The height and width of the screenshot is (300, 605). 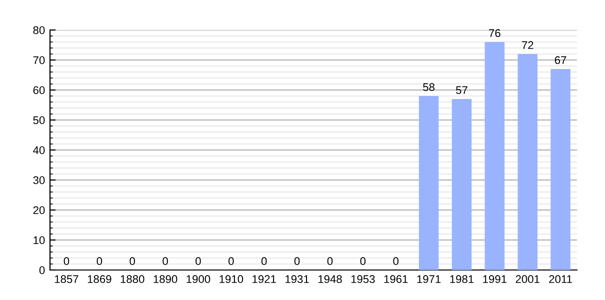 I want to click on y-tick-label: 20, so click(x=39, y=210).